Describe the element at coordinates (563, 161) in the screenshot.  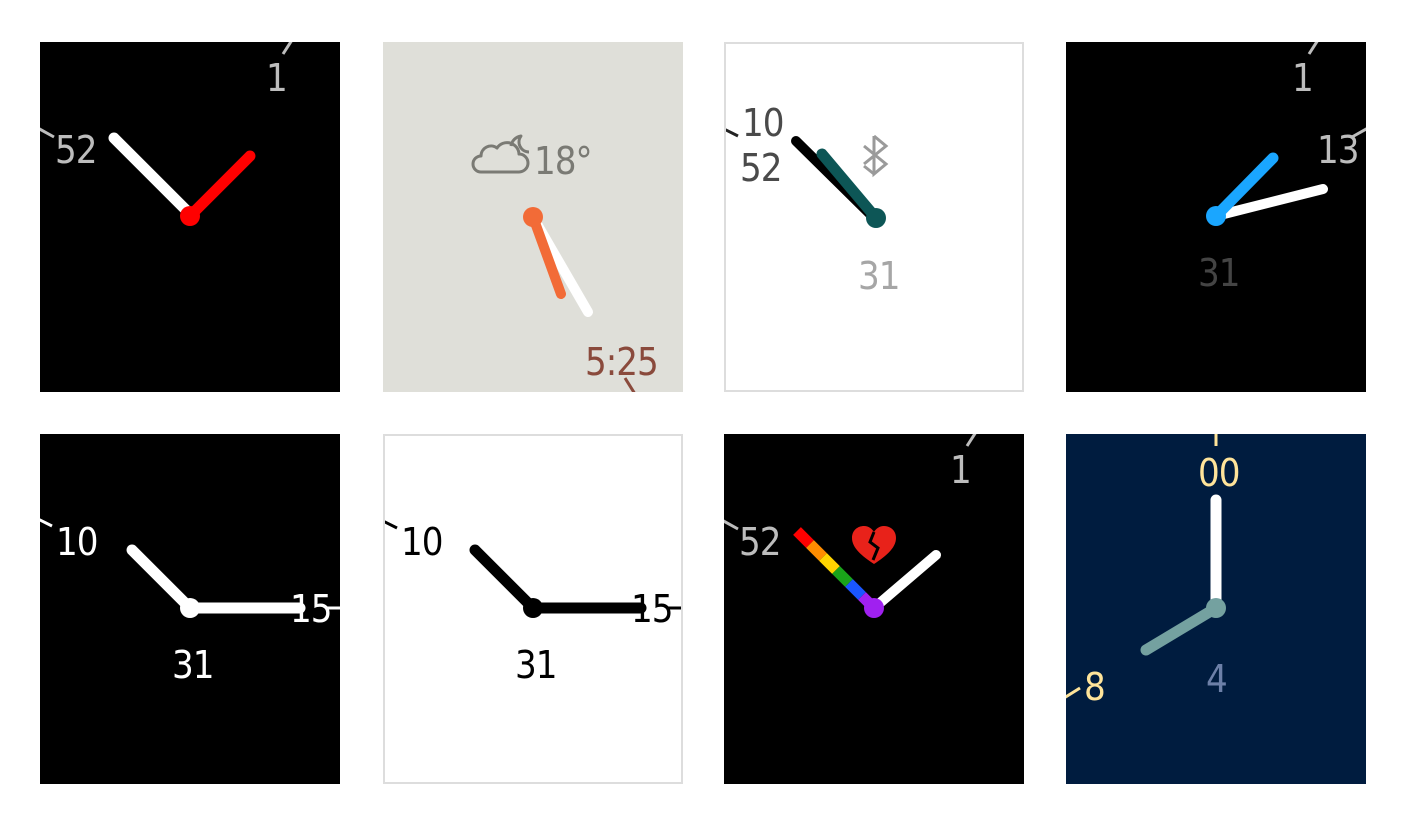
I see `weather-temperature: 18°` at that location.